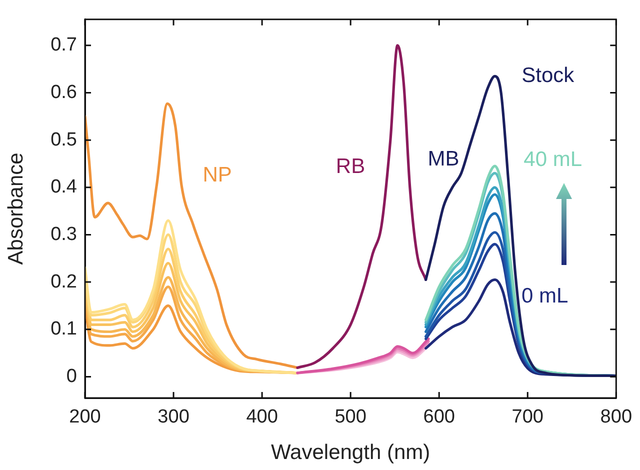 Image resolution: width=640 pixels, height=470 pixels. What do you see at coordinates (64, 187) in the screenshot?
I see `y-tick-label: 0.4` at bounding box center [64, 187].